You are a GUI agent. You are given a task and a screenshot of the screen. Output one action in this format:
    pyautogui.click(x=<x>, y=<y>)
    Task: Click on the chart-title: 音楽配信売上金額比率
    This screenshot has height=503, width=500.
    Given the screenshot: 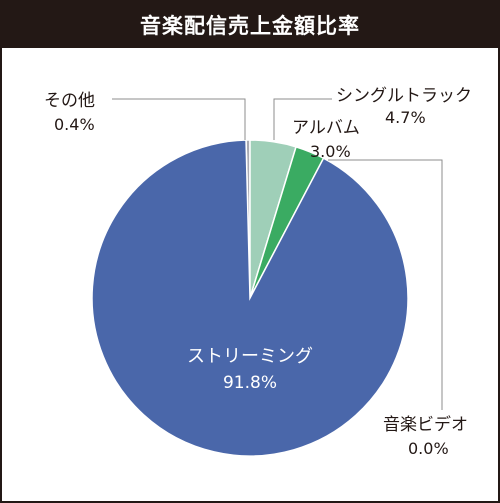 What is the action you would take?
    pyautogui.click(x=250, y=26)
    